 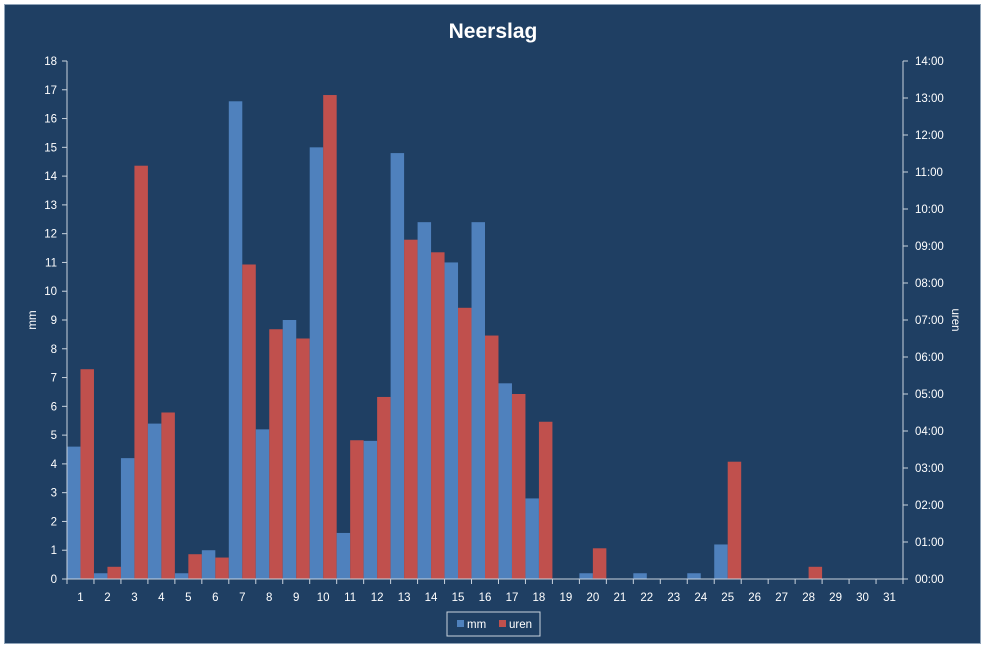 I want to click on x-tick-label: 5, so click(x=188, y=598).